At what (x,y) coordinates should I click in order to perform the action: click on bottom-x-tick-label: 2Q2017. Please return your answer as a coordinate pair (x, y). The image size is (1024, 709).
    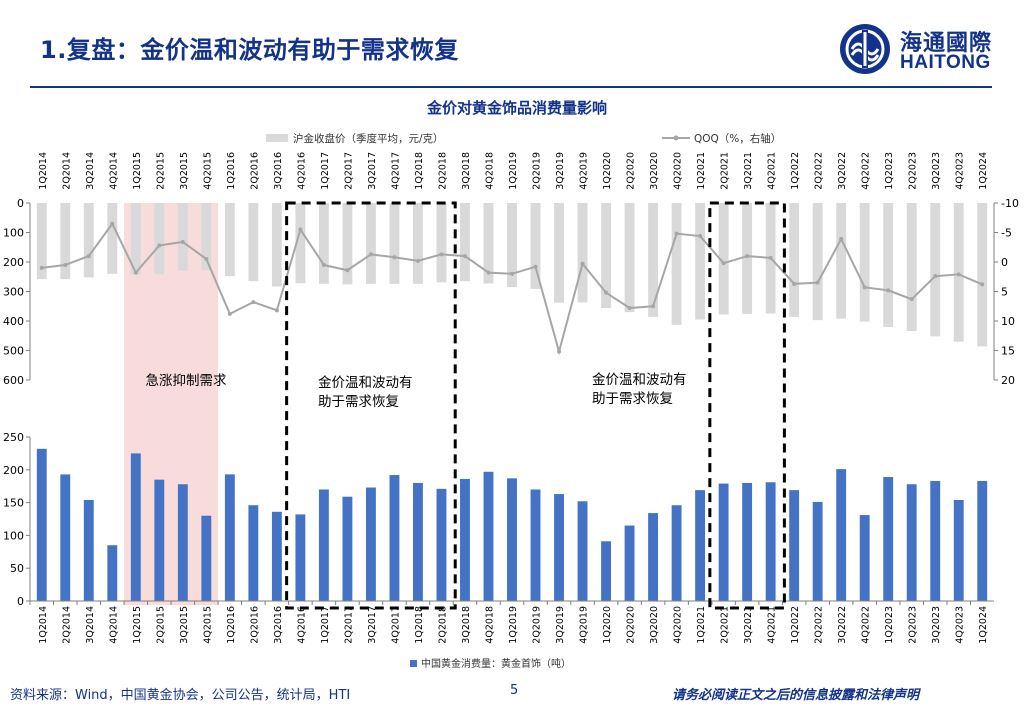
    Looking at the image, I should click on (348, 625).